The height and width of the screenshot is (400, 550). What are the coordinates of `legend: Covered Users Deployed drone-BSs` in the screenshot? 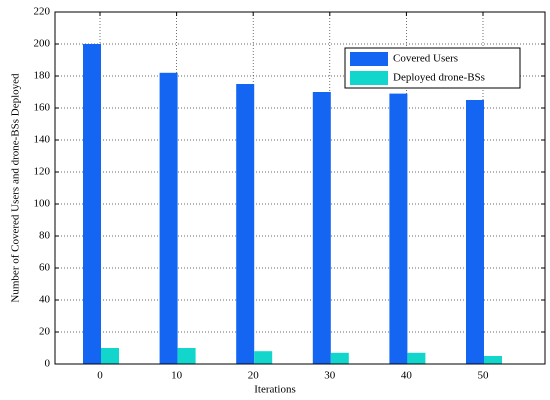 It's located at (432, 68).